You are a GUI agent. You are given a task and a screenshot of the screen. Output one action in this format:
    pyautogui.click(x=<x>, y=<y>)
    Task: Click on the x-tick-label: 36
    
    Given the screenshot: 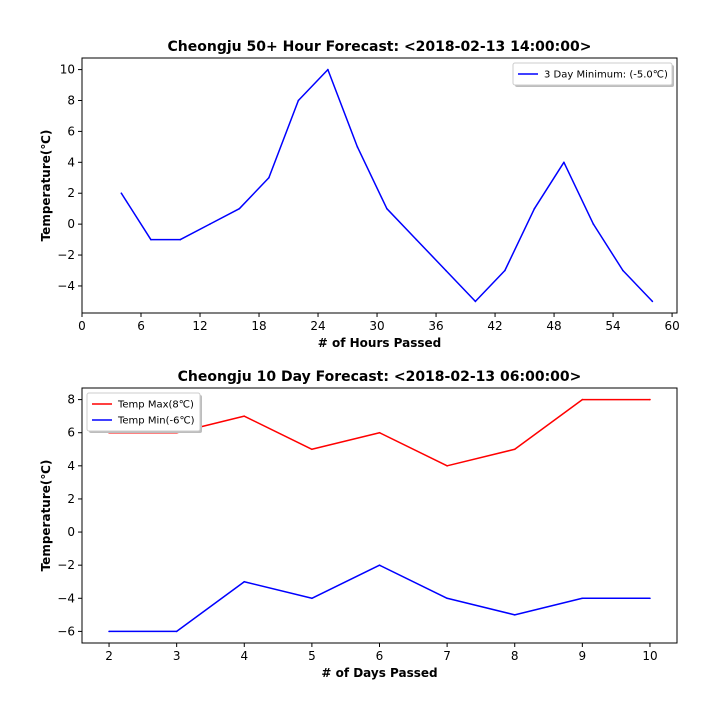 What is the action you would take?
    pyautogui.click(x=435, y=326)
    